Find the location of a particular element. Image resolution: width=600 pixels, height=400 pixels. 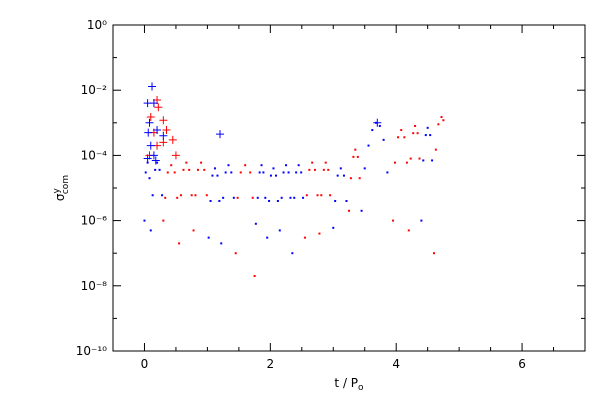

y-axis-label-group: σycom is located at coordinates (61, 188).